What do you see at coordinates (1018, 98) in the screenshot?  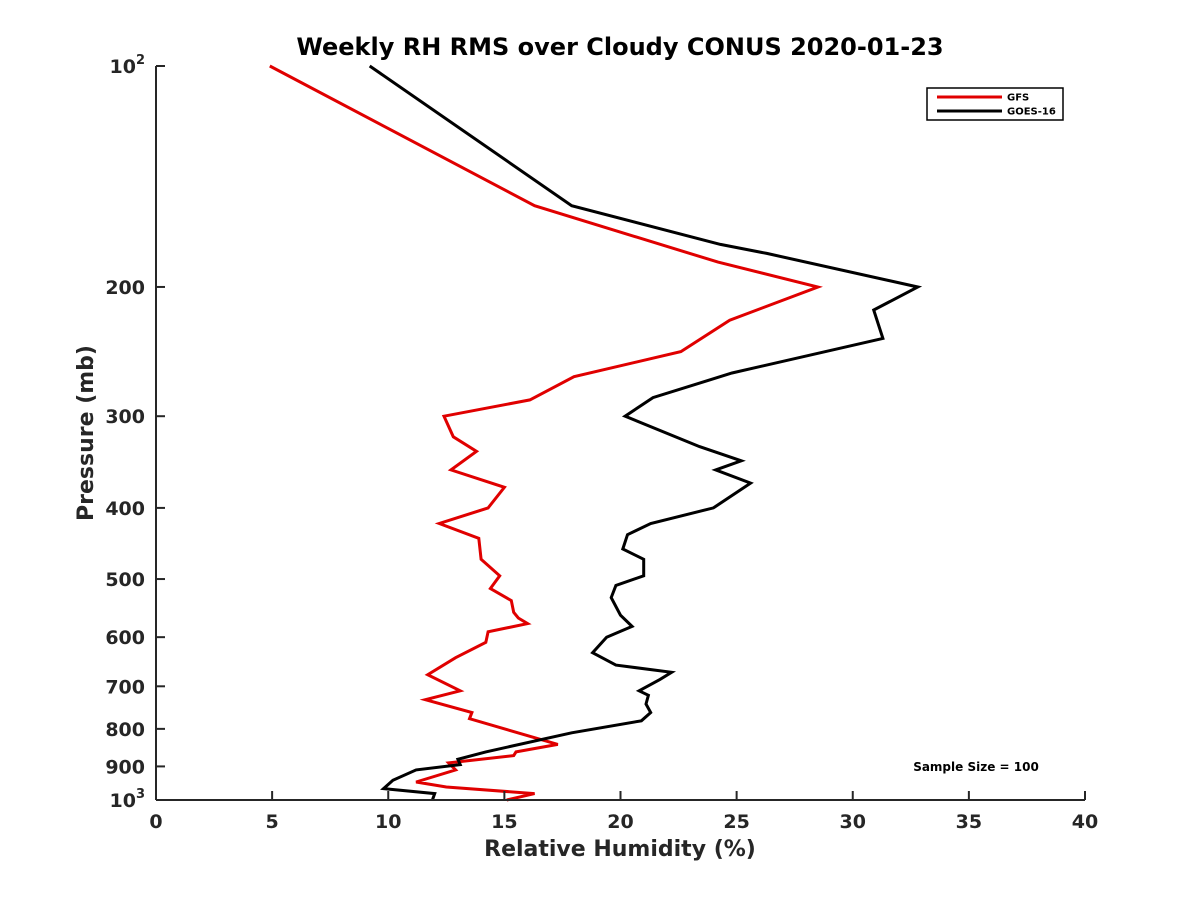 I see `legend-label-gfs: GFS` at bounding box center [1018, 98].